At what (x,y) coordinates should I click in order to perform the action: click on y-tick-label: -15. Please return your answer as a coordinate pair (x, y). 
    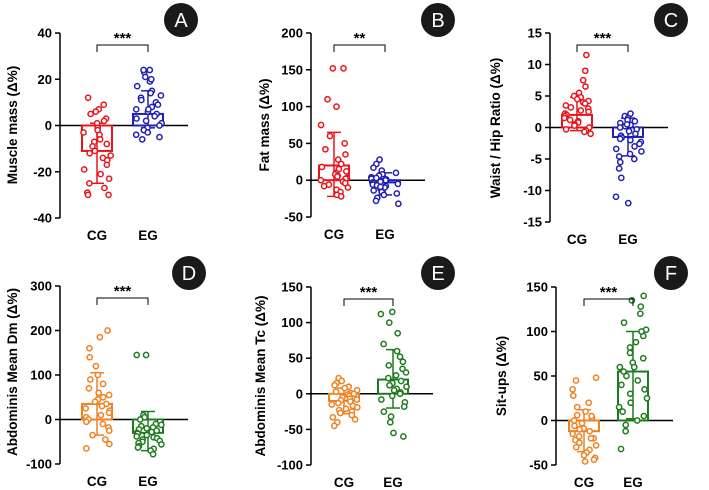
    Looking at the image, I should click on (532, 222).